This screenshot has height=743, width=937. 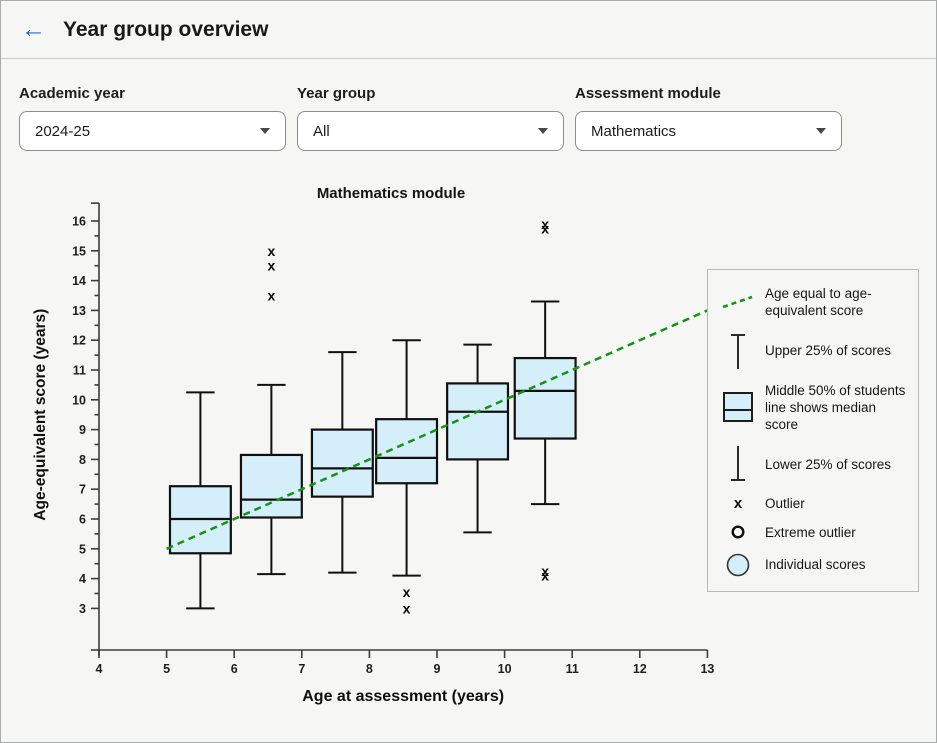 I want to click on academic-year-label: Academic year, so click(x=72, y=93).